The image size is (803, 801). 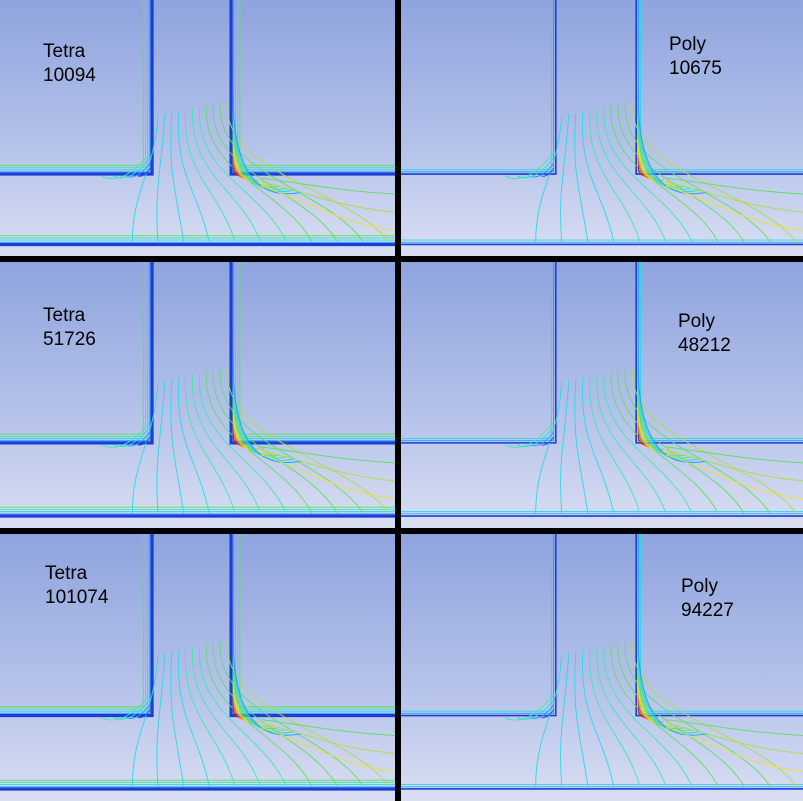 I want to click on cell-count: 48212, so click(x=704, y=345).